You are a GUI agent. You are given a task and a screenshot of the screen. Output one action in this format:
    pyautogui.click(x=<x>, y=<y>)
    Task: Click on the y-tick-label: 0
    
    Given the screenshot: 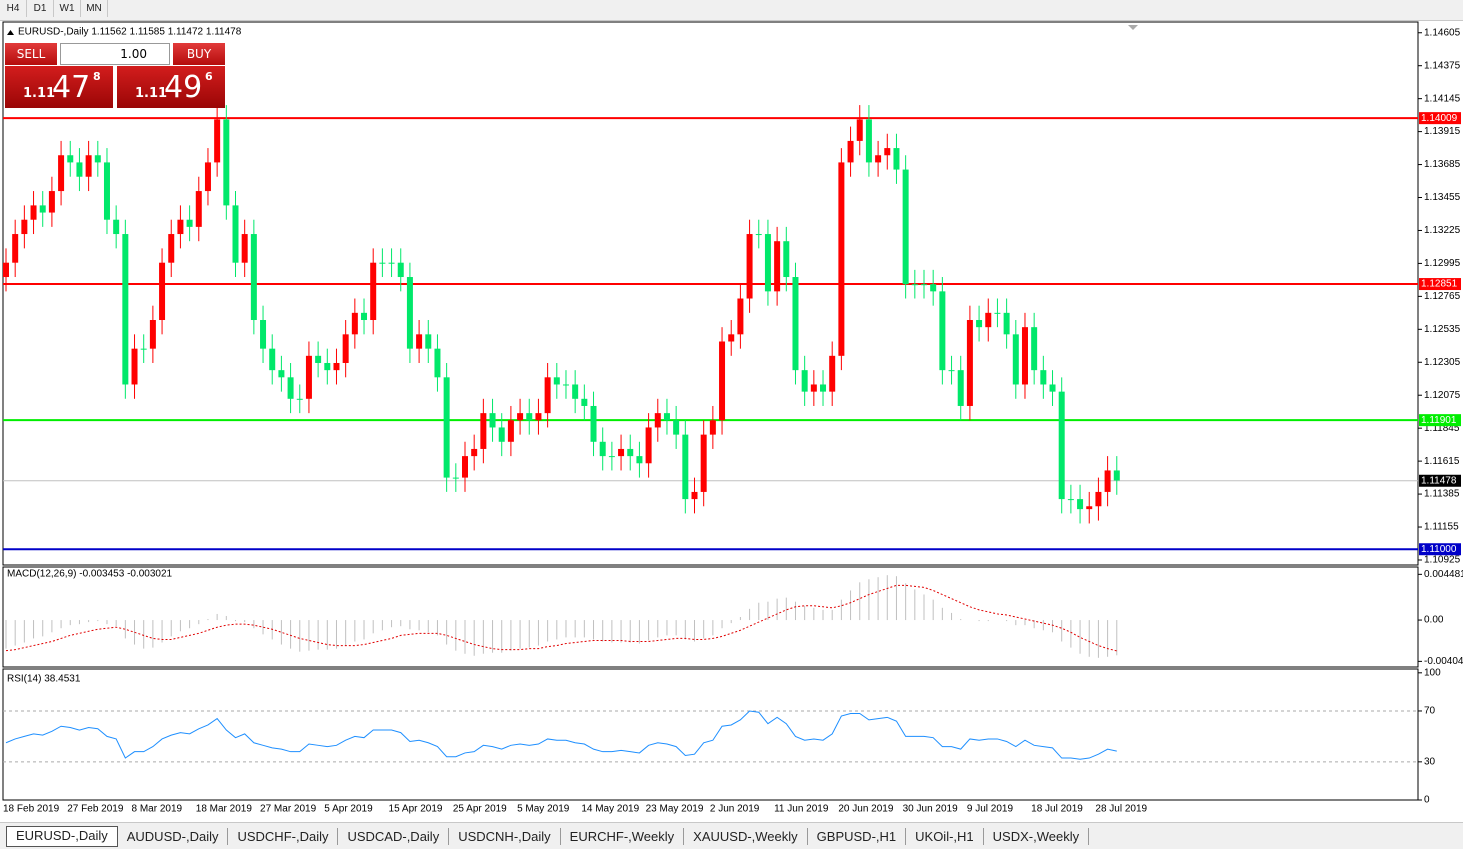 What is the action you would take?
    pyautogui.click(x=1427, y=800)
    